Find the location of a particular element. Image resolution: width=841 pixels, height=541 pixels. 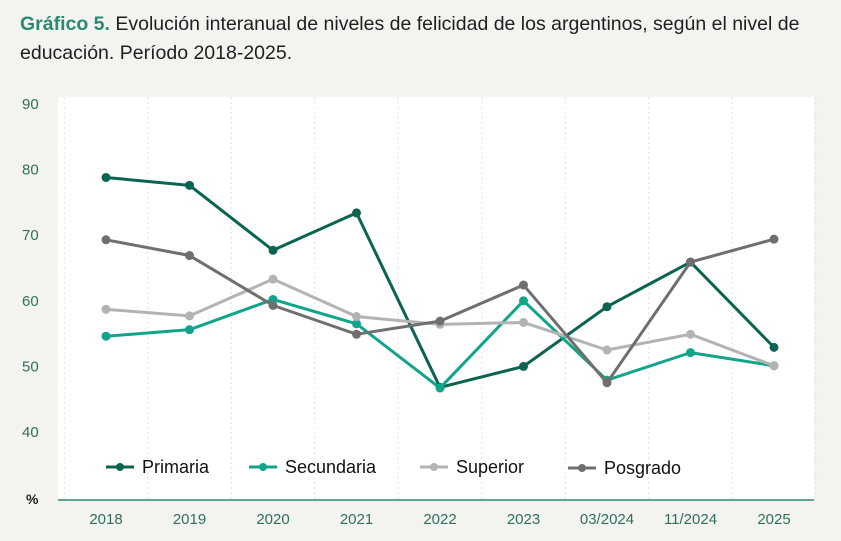

legend-item-posgrado: Posgrado is located at coordinates (624, 468).